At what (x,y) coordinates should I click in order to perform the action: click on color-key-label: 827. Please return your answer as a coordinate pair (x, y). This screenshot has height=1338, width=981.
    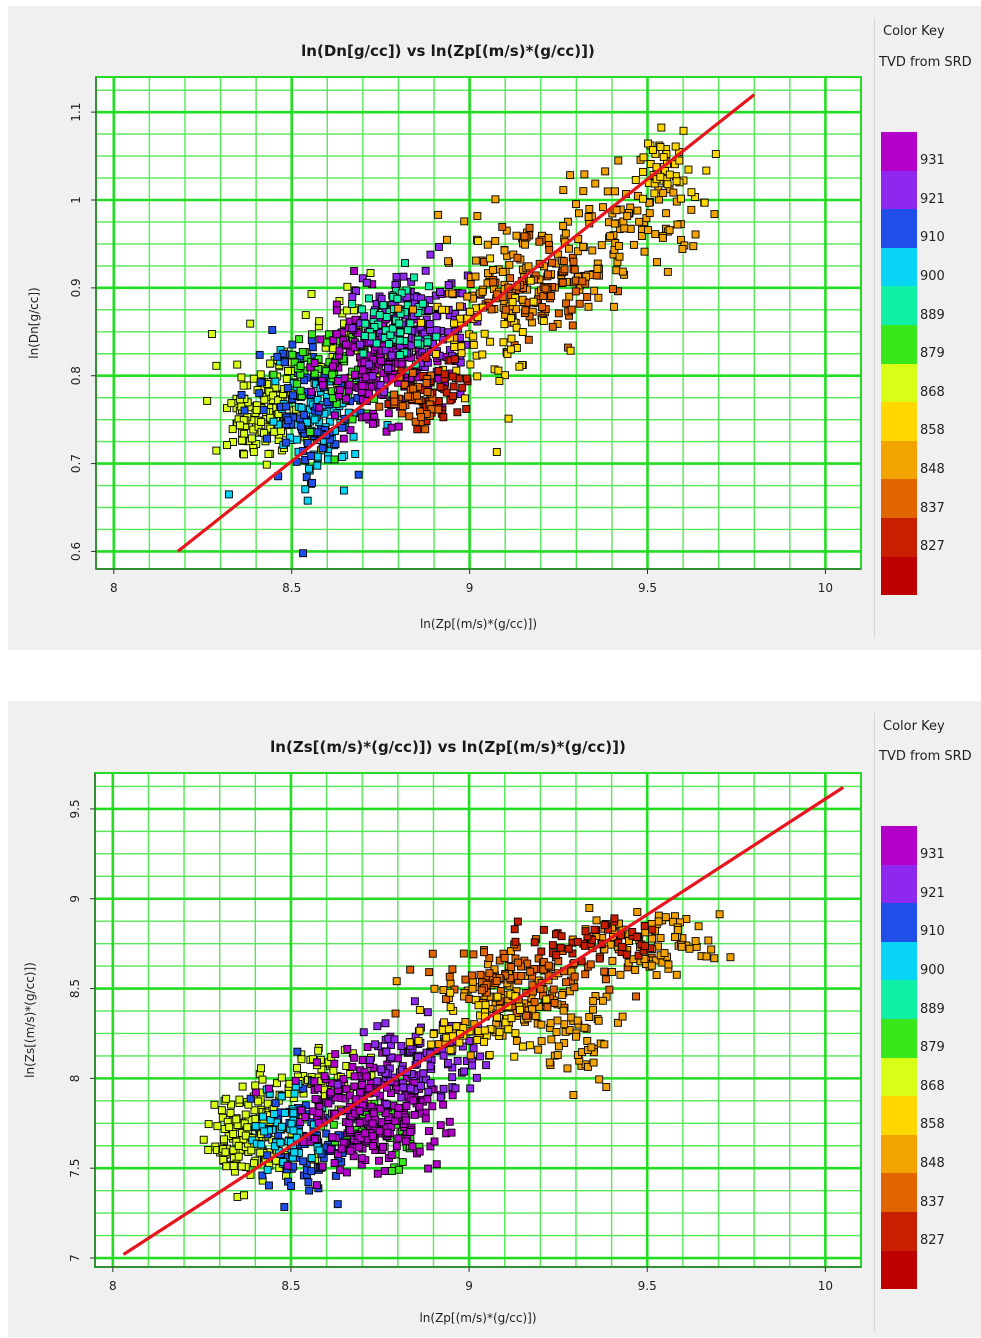
    Looking at the image, I should click on (932, 547).